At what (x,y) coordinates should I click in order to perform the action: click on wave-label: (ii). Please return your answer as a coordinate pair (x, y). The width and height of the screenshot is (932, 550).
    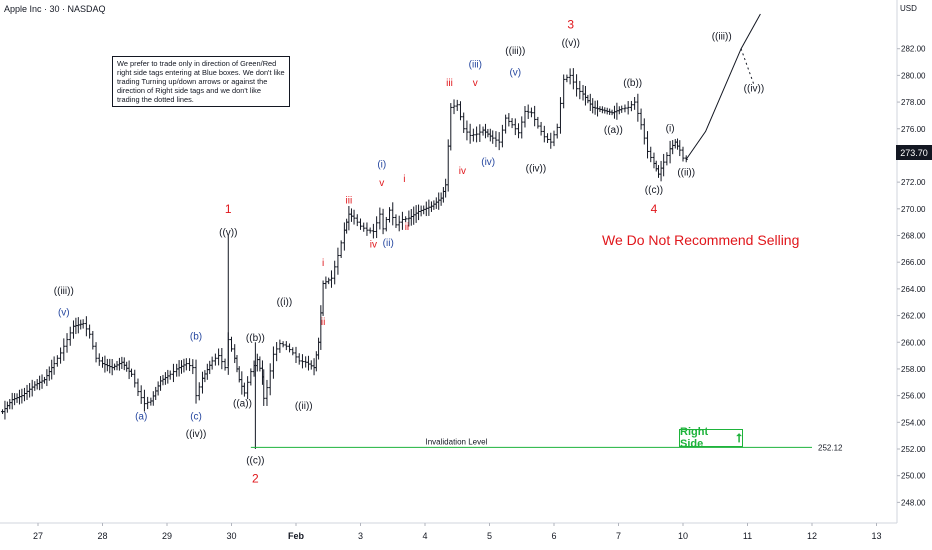
    Looking at the image, I should click on (388, 243).